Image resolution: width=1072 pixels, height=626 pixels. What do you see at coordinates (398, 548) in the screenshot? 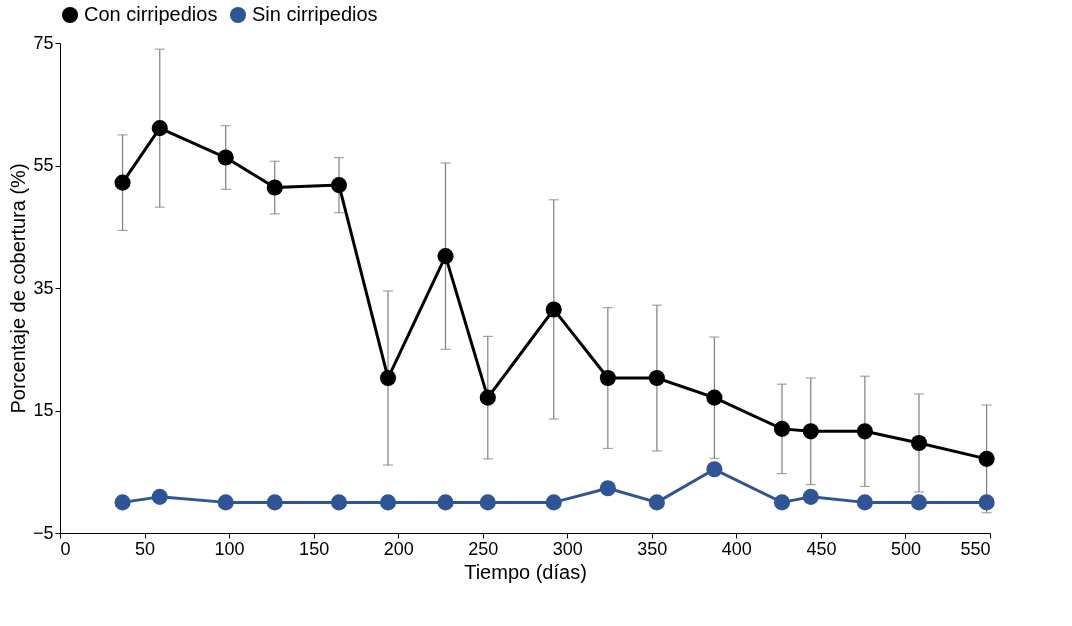
I see `x-tick-label: 200` at bounding box center [398, 548].